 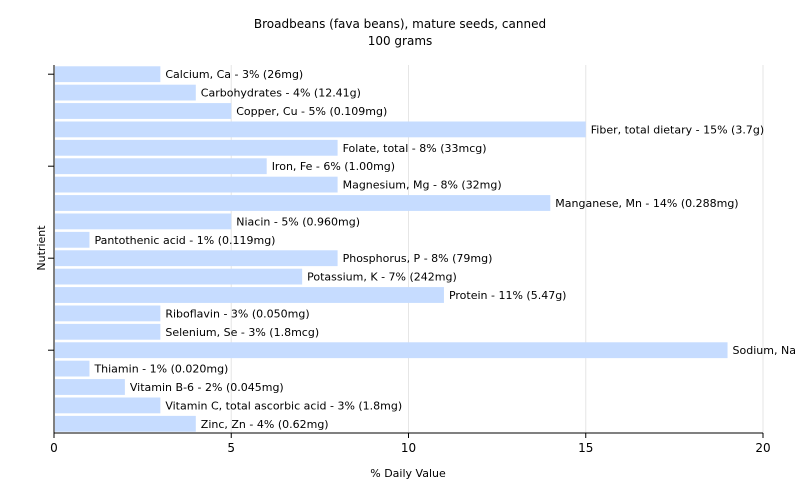 I want to click on data-label: Vitamin B-6 - 2% (0.045mg), so click(x=207, y=387).